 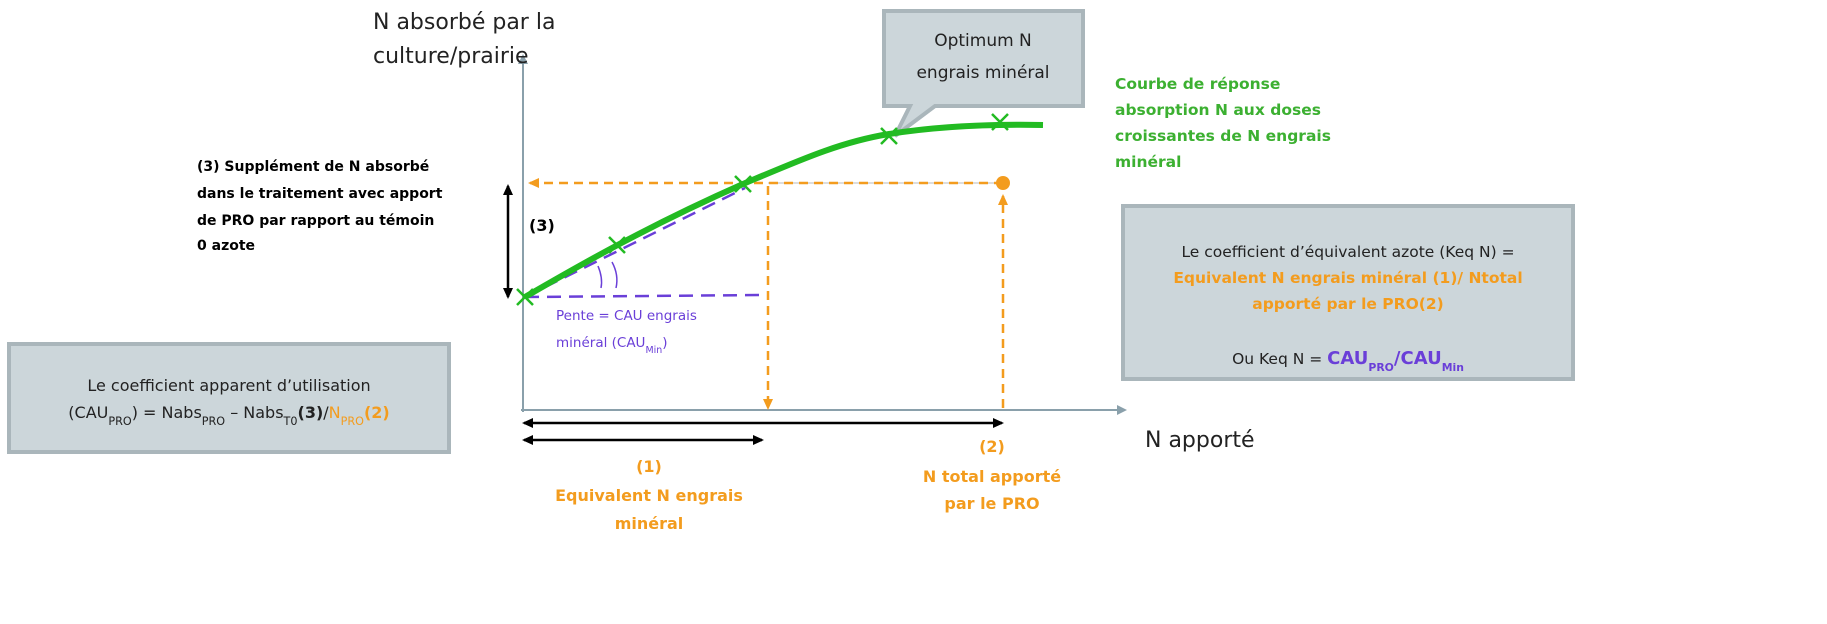 I want to click on left-box-text: (CAUPRO) = NabsPRO – NabsT0(3)/NPRO(2), so click(x=228, y=415).